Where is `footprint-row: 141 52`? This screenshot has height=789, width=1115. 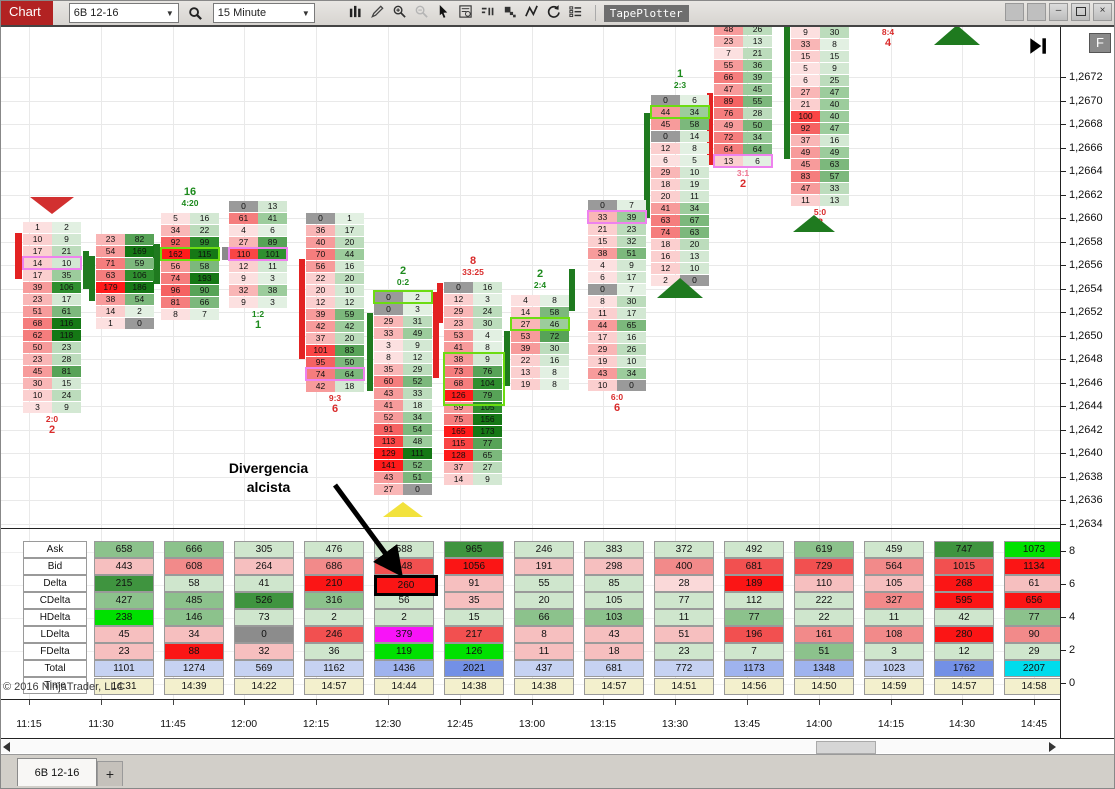
footprint-row: 141 52 is located at coordinates (403, 465).